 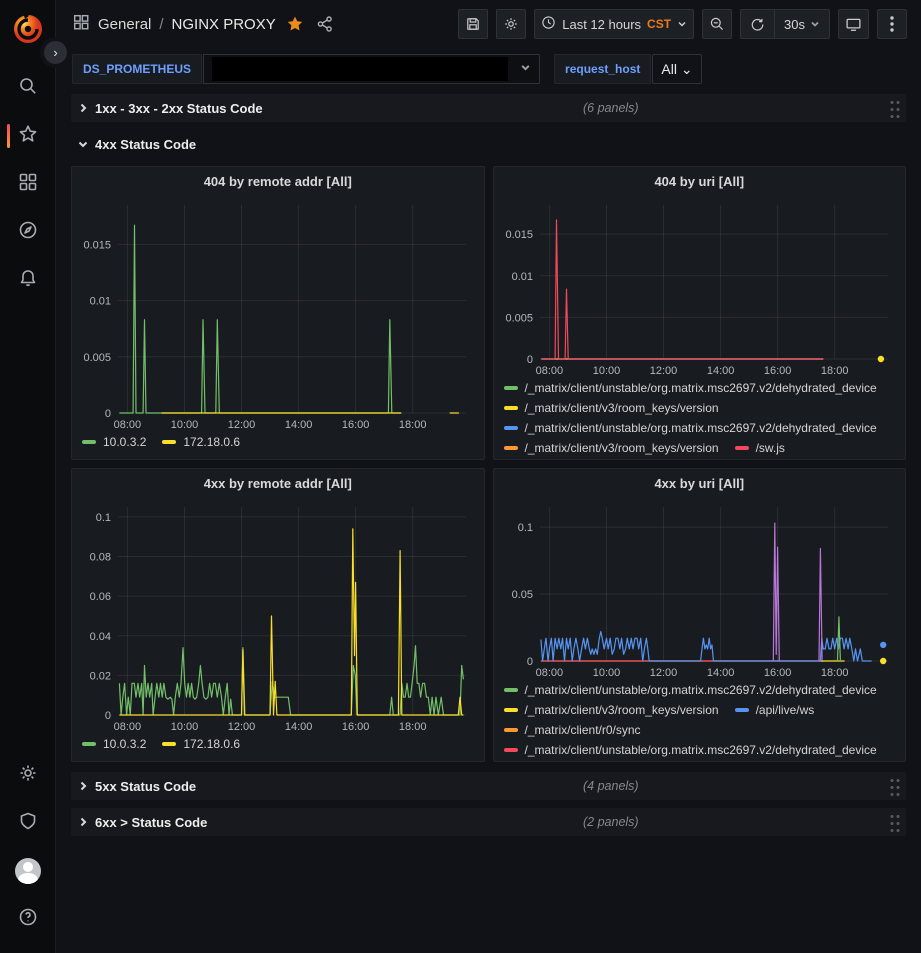 I want to click on row-title: 1xx - 3xx - 2xx Status Code, so click(x=179, y=108).